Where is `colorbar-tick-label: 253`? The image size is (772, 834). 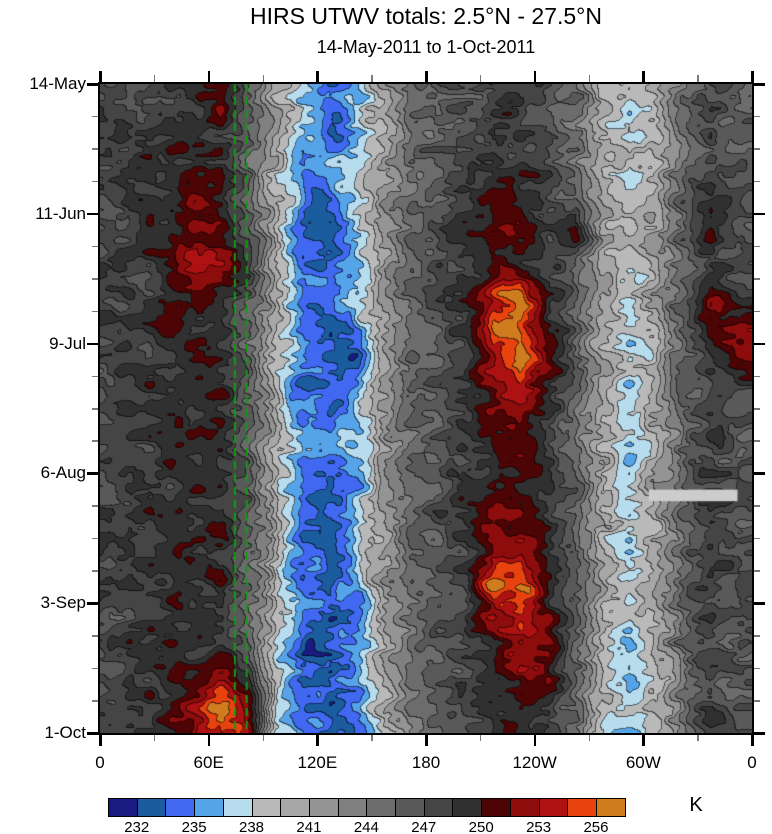
colorbar-tick-label: 253 is located at coordinates (539, 826).